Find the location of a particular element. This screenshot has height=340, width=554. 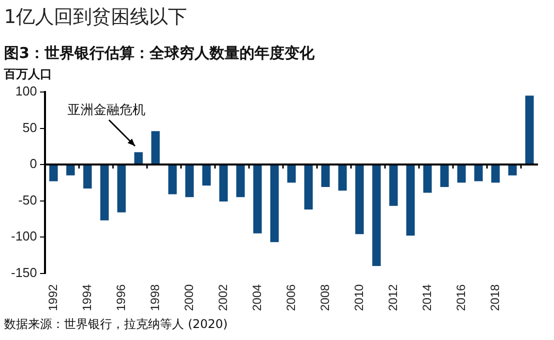

x-tick-label: 2000 is located at coordinates (189, 298).